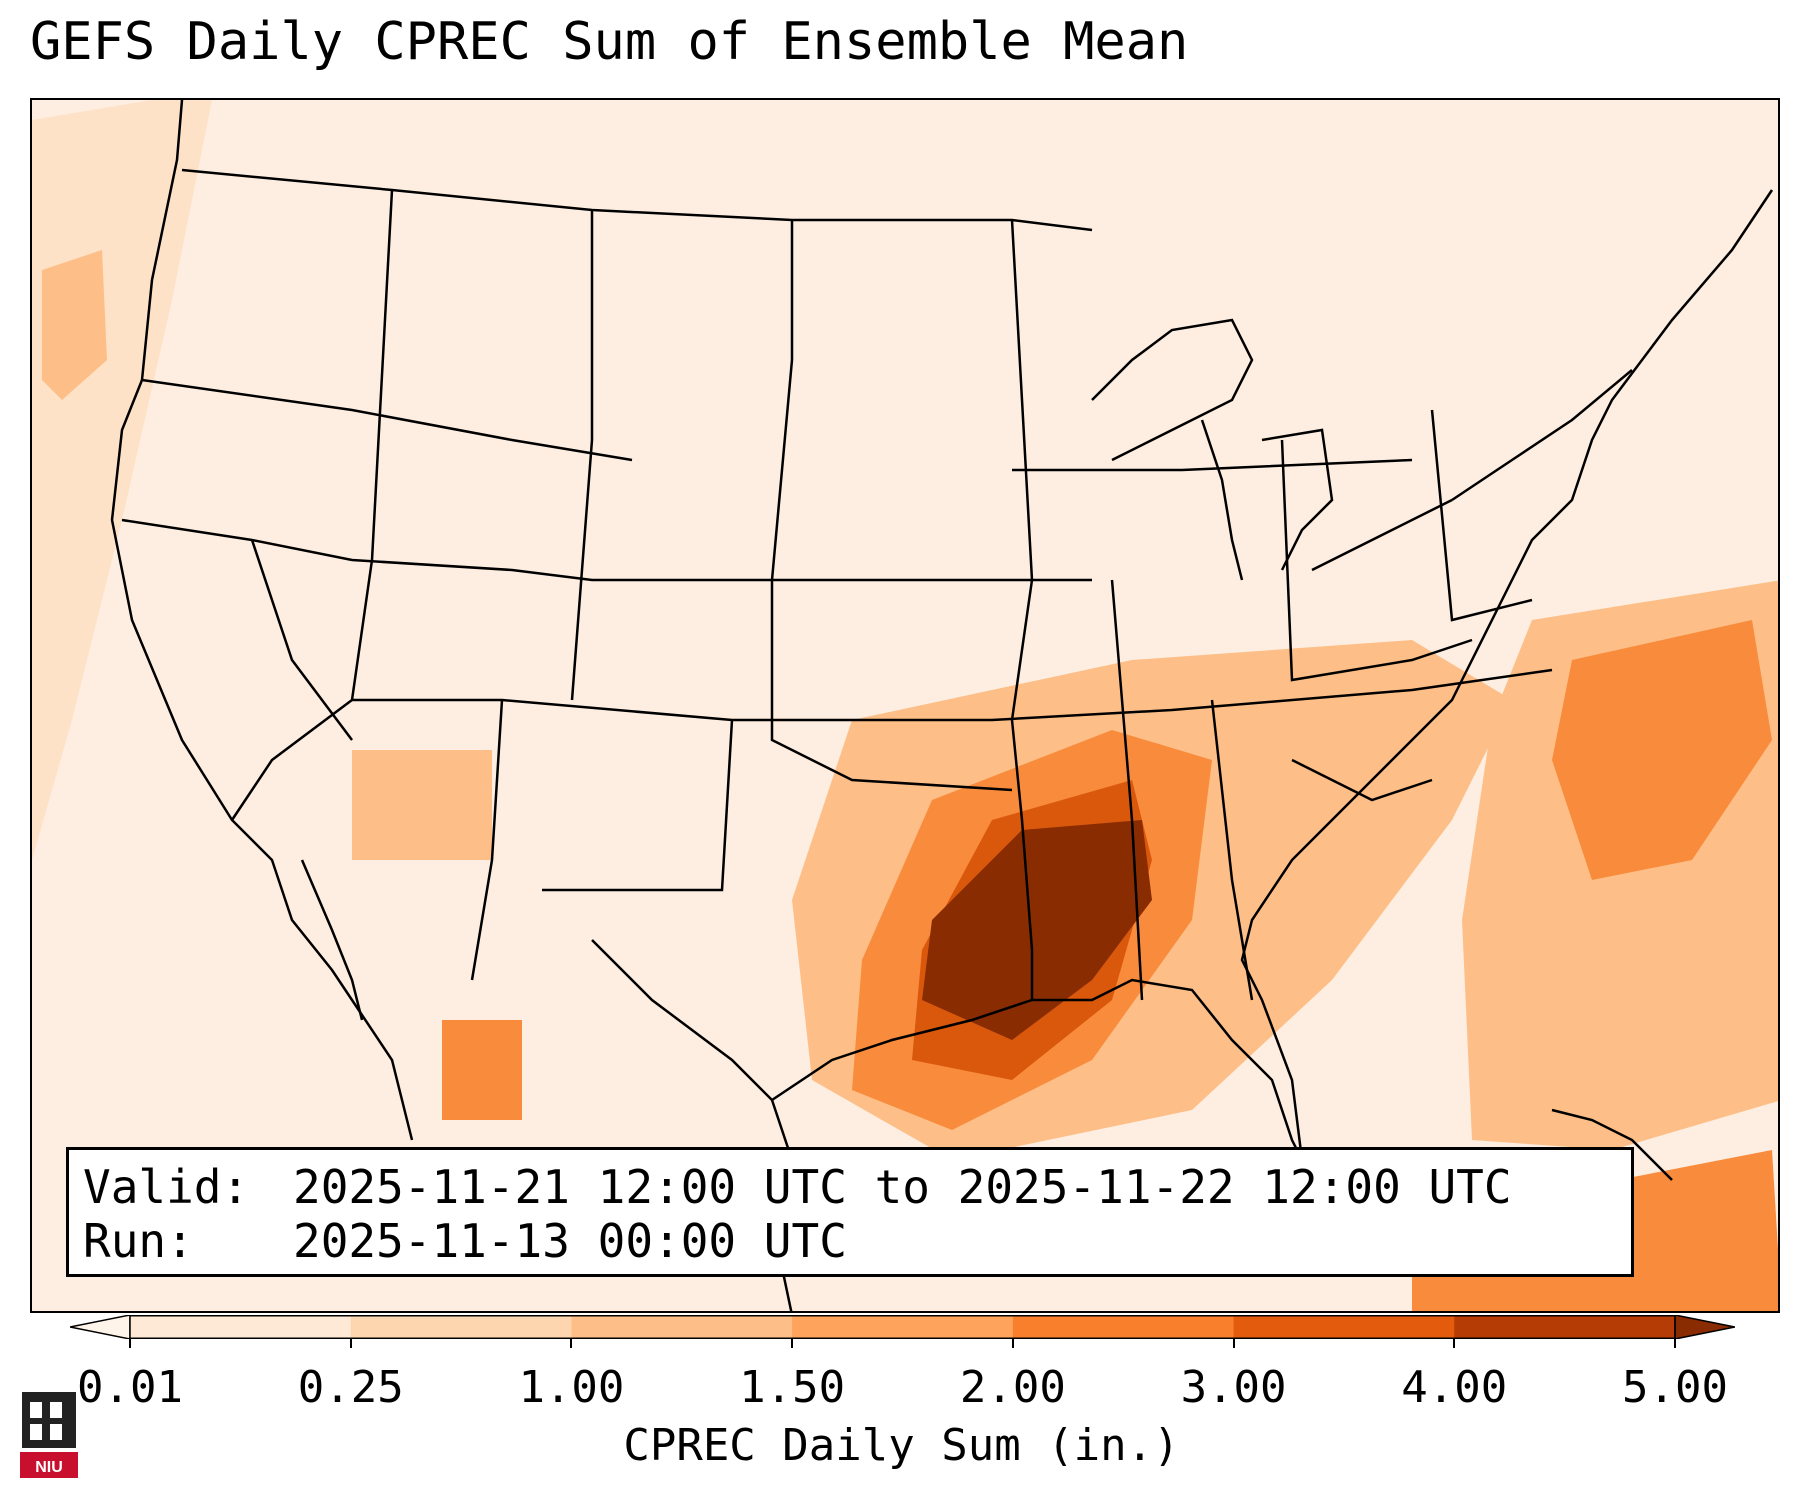 Image resolution: width=1803 pixels, height=1500 pixels. What do you see at coordinates (350, 1387) in the screenshot?
I see `colorbar-tick-label: 0.25` at bounding box center [350, 1387].